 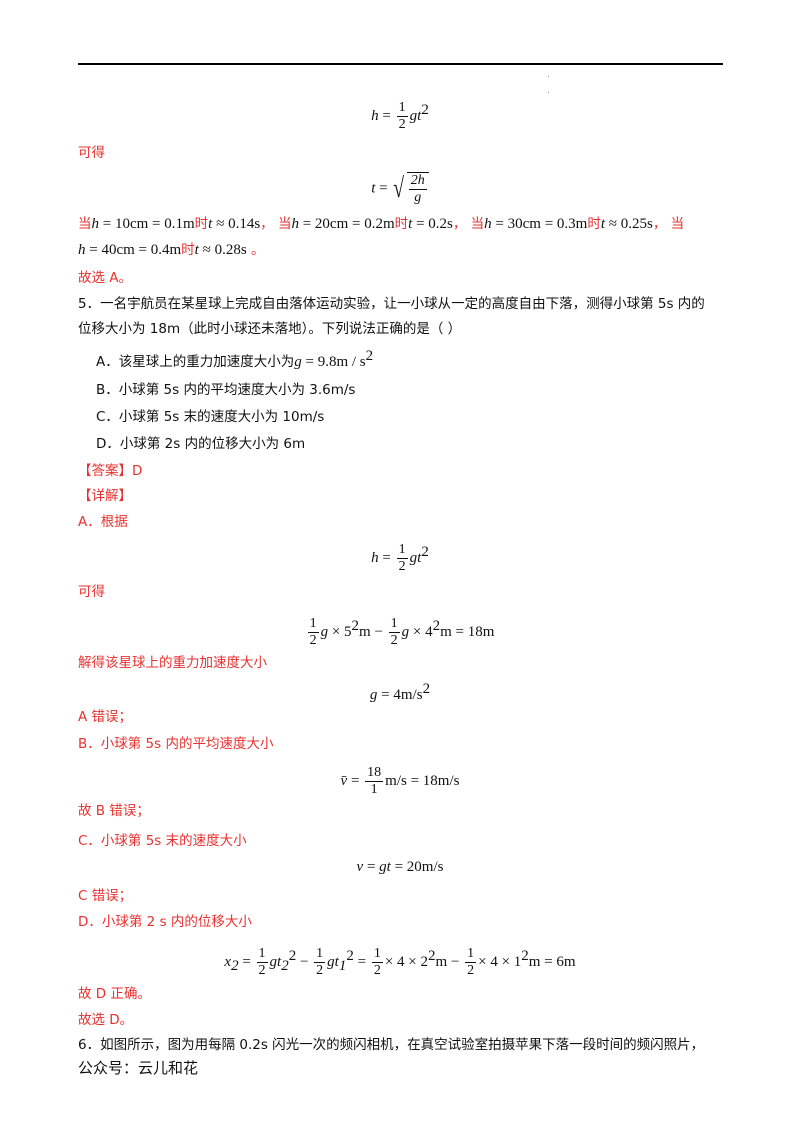 What do you see at coordinates (346, 224) in the screenshot?
I see `math-text: = 20cm = 0.2m` at bounding box center [346, 224].